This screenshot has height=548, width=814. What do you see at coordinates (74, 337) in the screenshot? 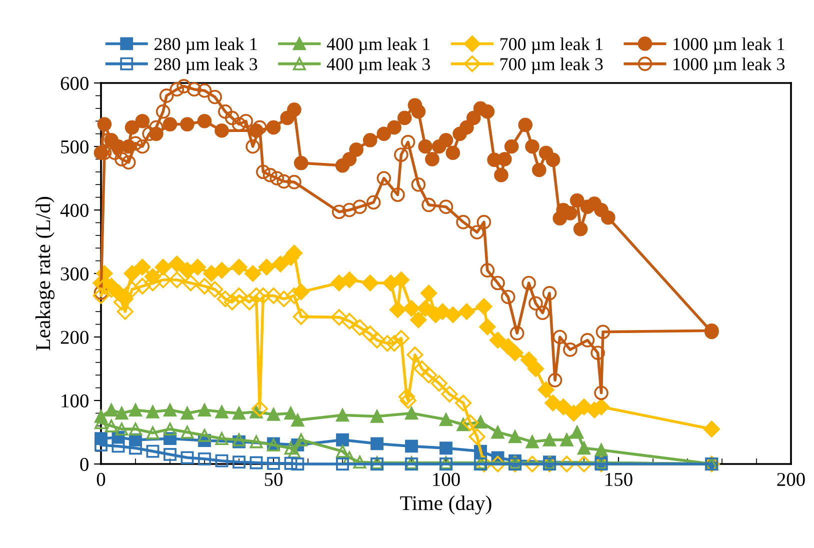
I see `y-tick-label: 200` at bounding box center [74, 337].